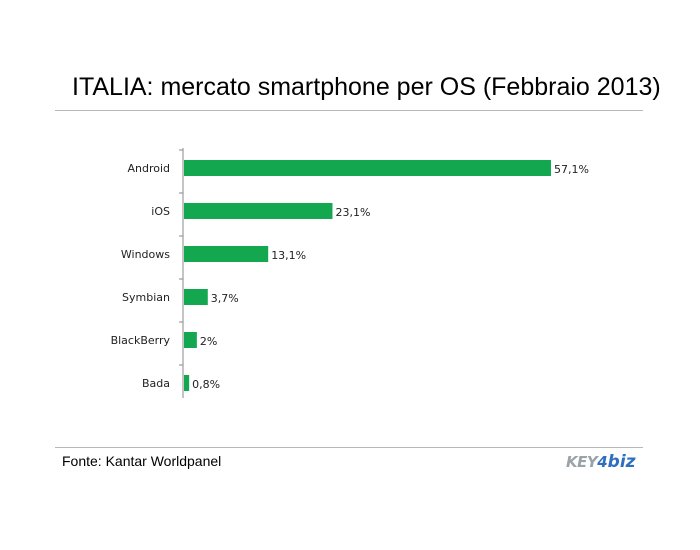  Describe the element at coordinates (196, 297) in the screenshot. I see `bar-symbian` at that location.